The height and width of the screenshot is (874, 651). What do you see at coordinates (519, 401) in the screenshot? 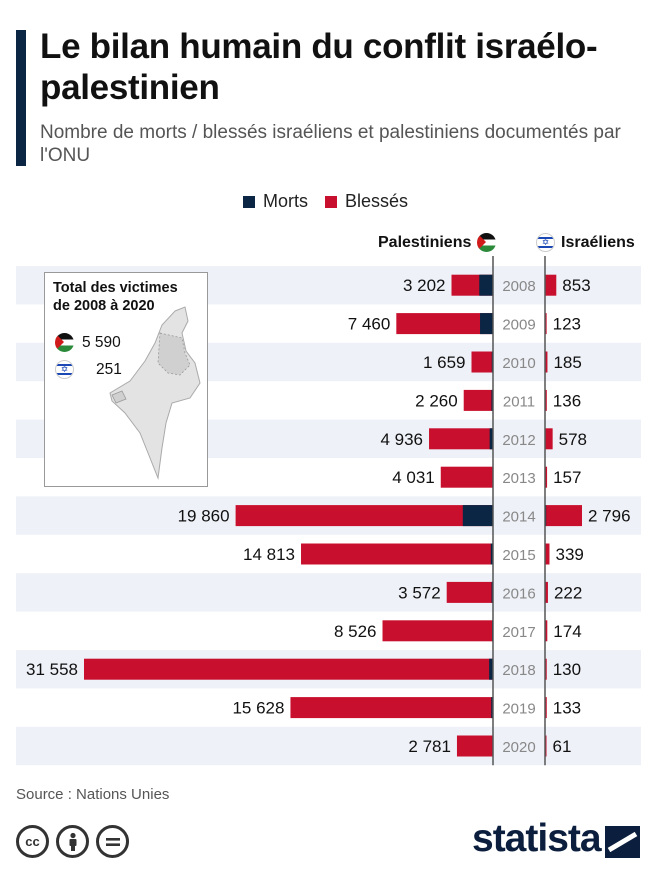
I see `year-label: 2011` at bounding box center [519, 401].